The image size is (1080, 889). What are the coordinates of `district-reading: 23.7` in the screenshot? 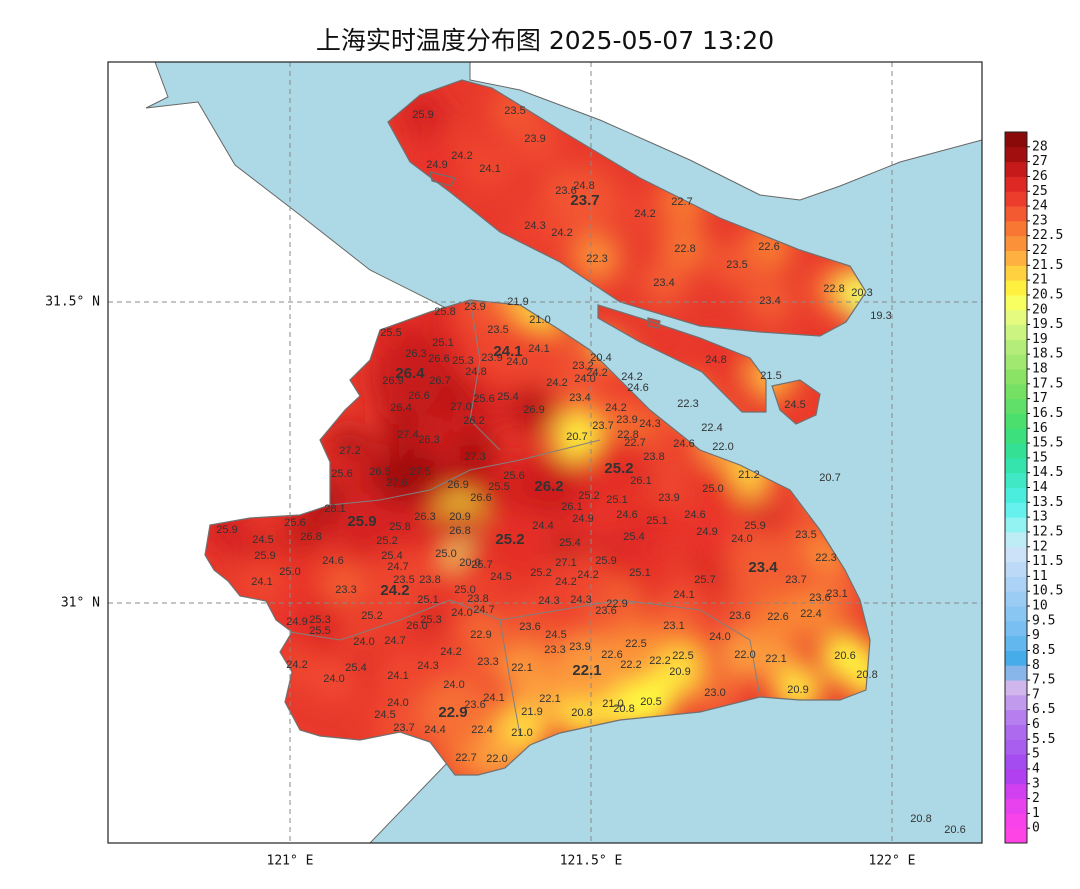 It's located at (584, 200).